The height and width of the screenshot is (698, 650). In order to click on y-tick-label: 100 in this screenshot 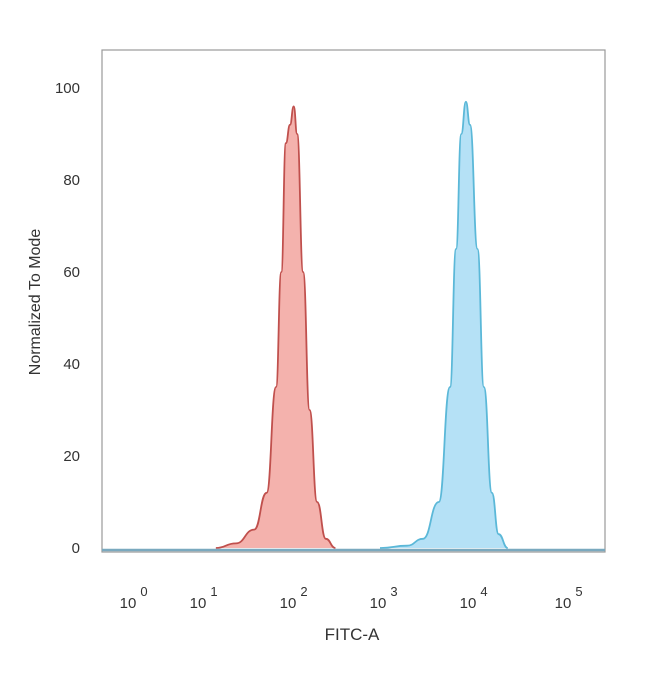, I will do `click(67, 88)`.